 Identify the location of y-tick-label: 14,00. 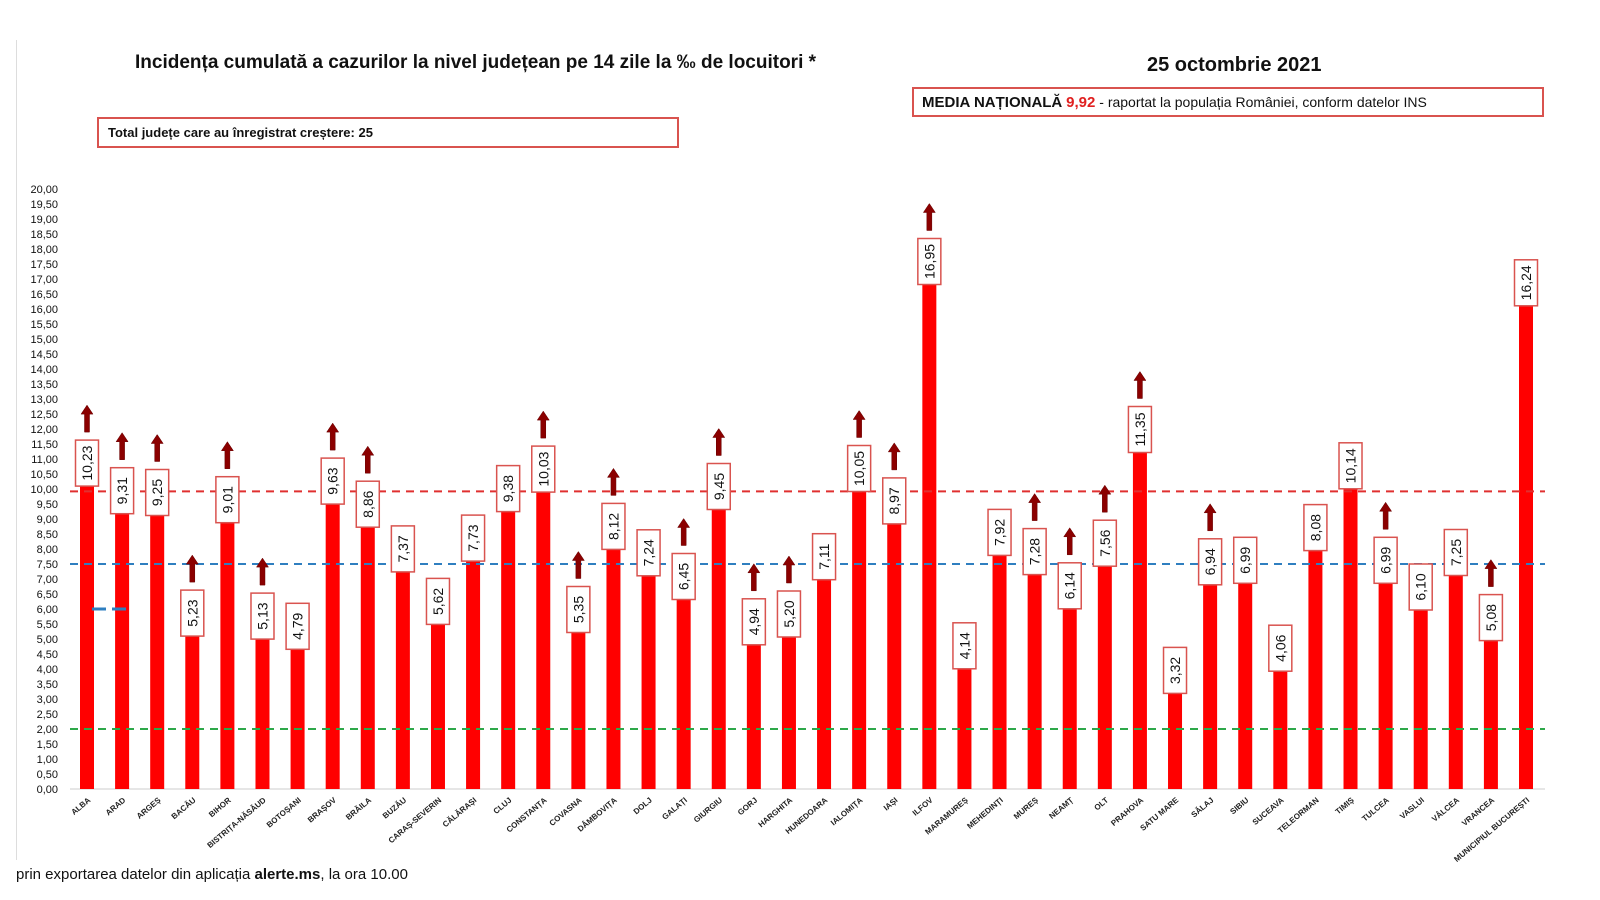
(44, 370).